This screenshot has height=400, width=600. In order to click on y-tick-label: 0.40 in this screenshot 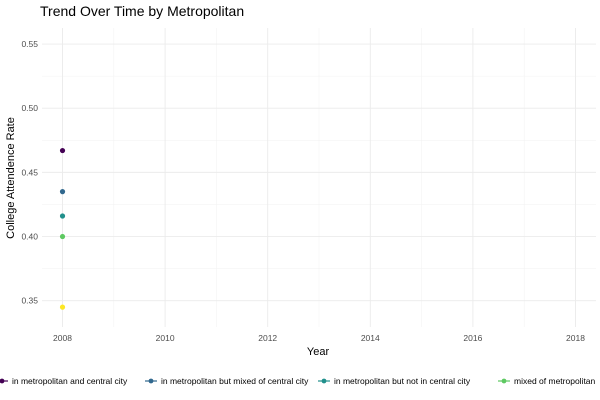, I will do `click(29, 237)`.